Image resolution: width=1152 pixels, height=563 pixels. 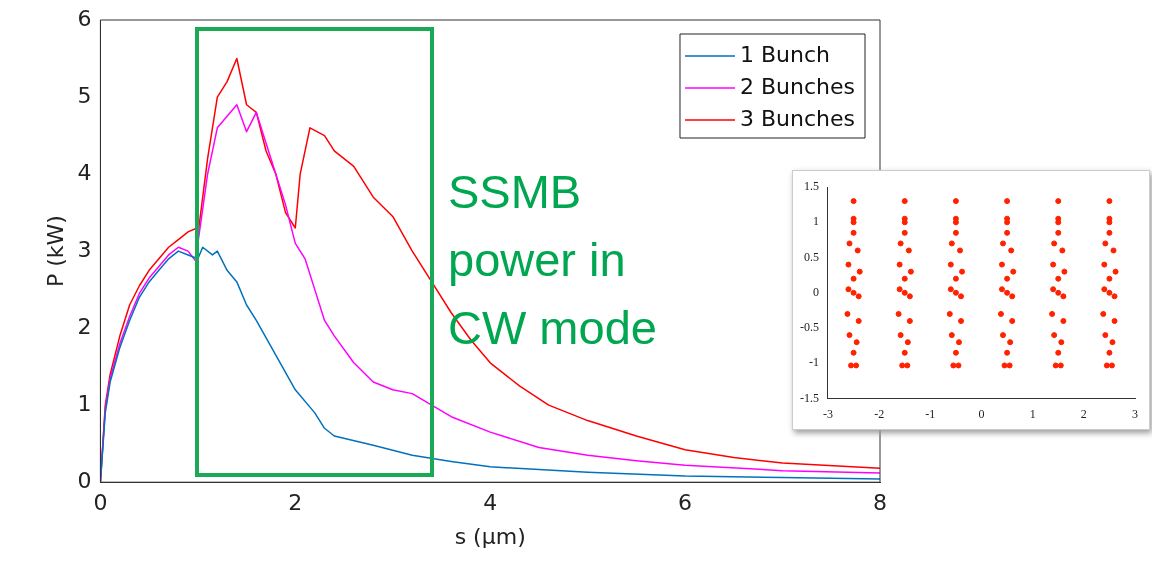 What do you see at coordinates (930, 413) in the screenshot?
I see `x-tick-label: -1` at bounding box center [930, 413].